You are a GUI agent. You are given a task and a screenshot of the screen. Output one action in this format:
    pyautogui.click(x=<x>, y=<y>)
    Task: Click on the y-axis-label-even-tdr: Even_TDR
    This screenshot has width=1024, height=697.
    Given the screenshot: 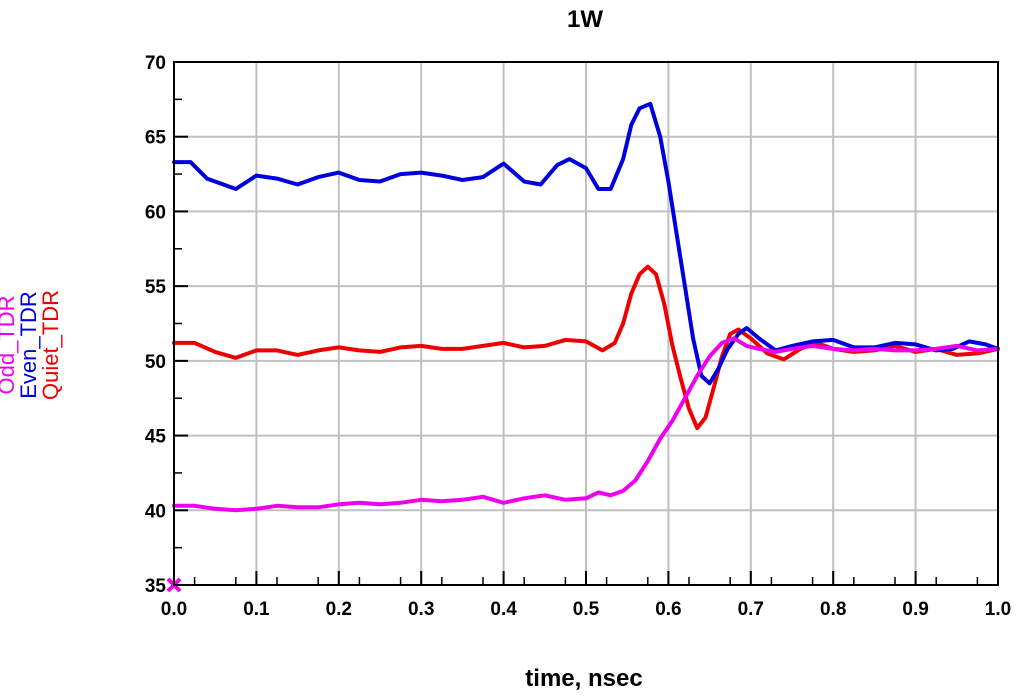 What is the action you would take?
    pyautogui.click(x=28, y=345)
    